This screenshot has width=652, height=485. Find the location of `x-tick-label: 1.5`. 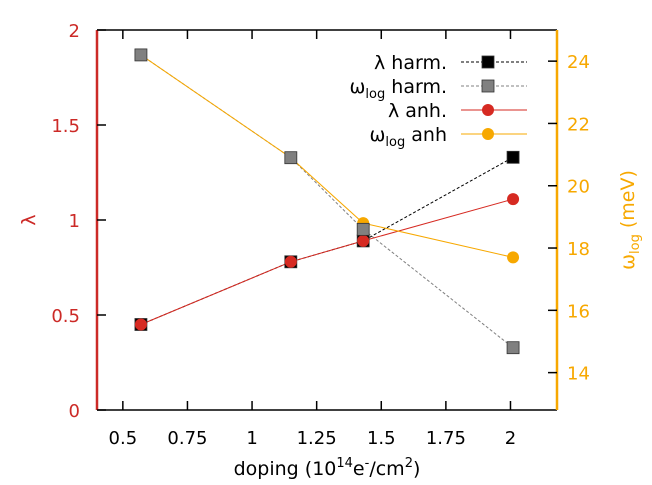

x-tick-label: 1.5 is located at coordinates (381, 438).